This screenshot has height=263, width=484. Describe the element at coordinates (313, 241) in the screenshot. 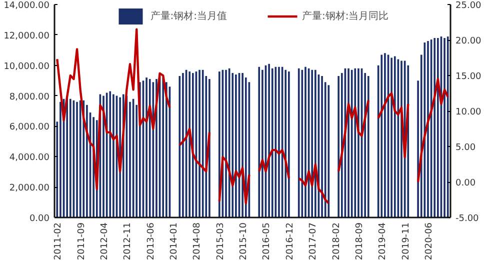

I see `x-tick-label: 2017-07` at that location.